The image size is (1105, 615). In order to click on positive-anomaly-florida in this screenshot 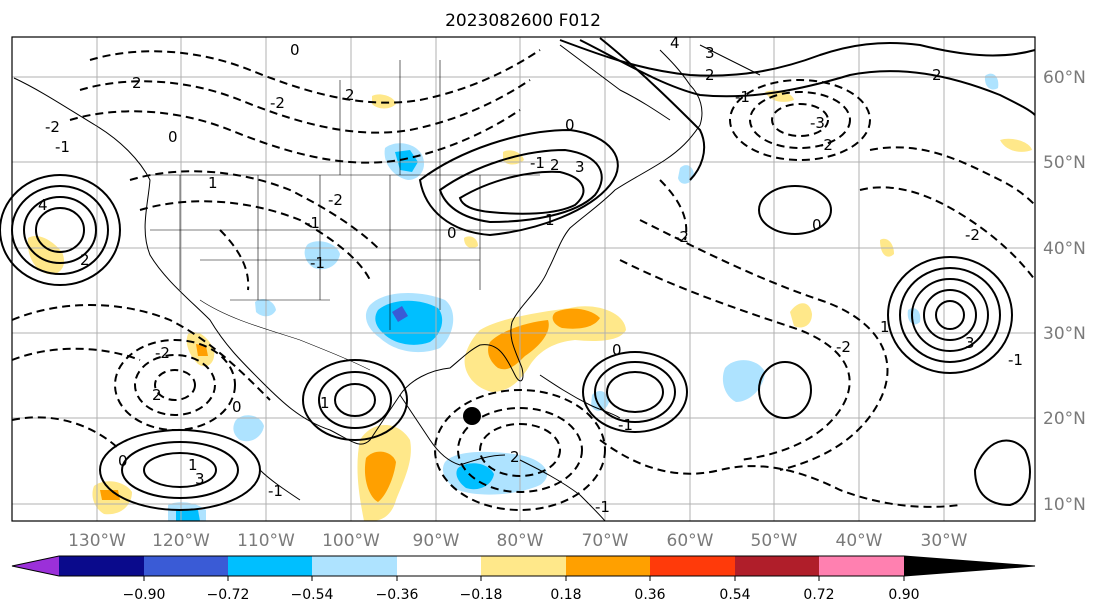, I will do `click(518, 345)`.